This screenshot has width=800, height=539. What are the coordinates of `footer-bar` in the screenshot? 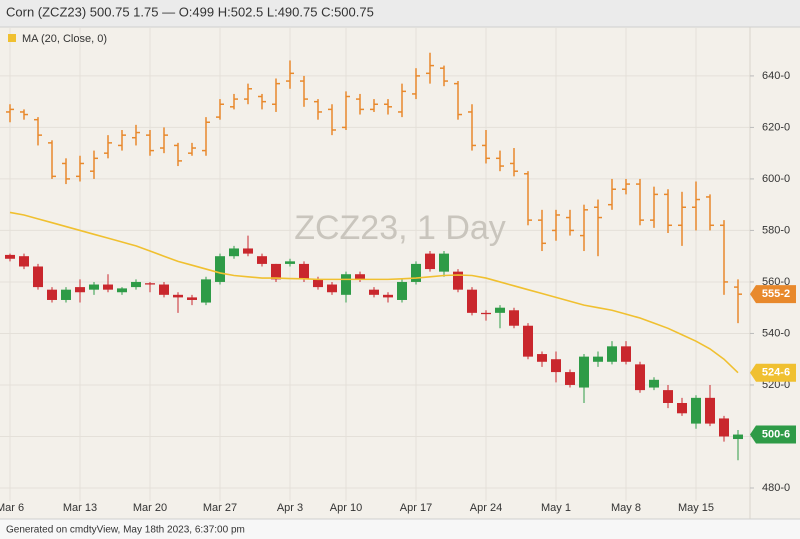 It's located at (400, 529).